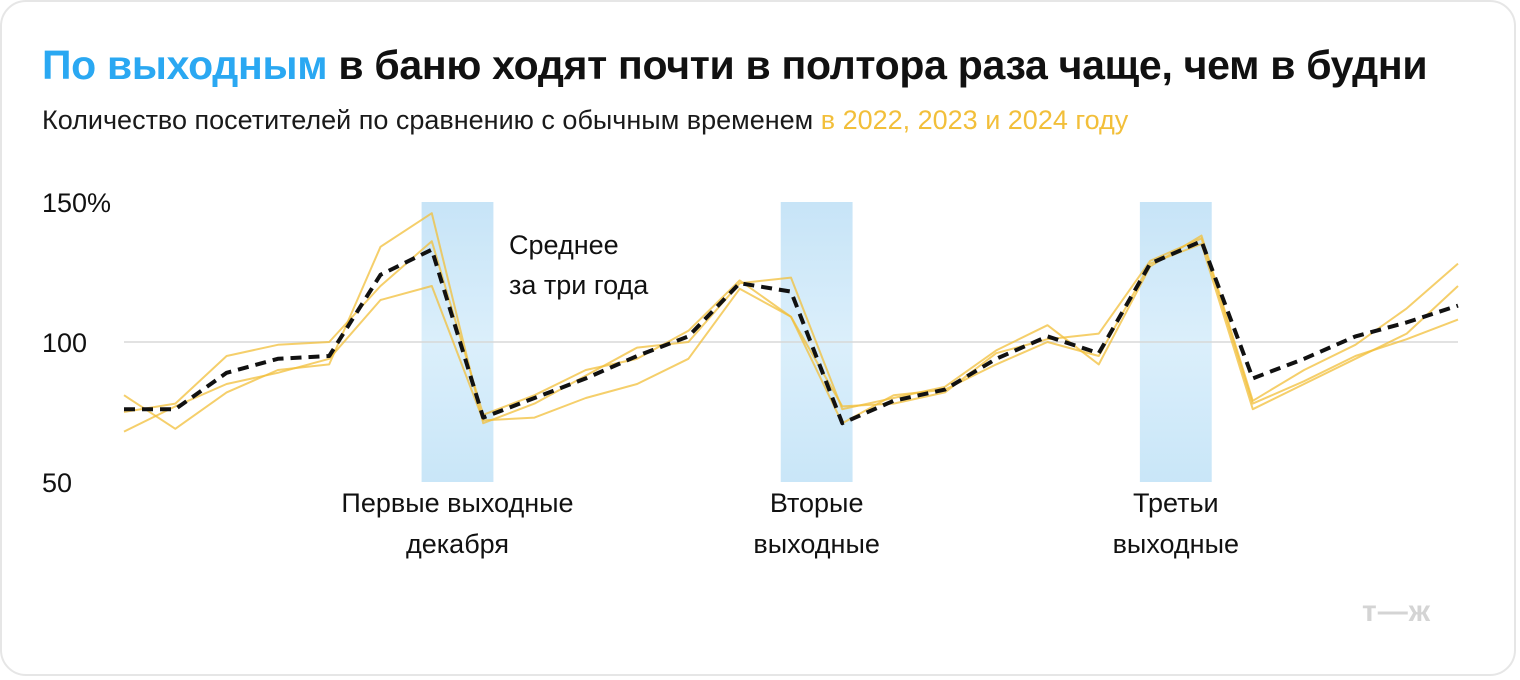 The image size is (1520, 680). Describe the element at coordinates (579, 285) in the screenshot. I see `average-annotation-line2: за три года` at that location.